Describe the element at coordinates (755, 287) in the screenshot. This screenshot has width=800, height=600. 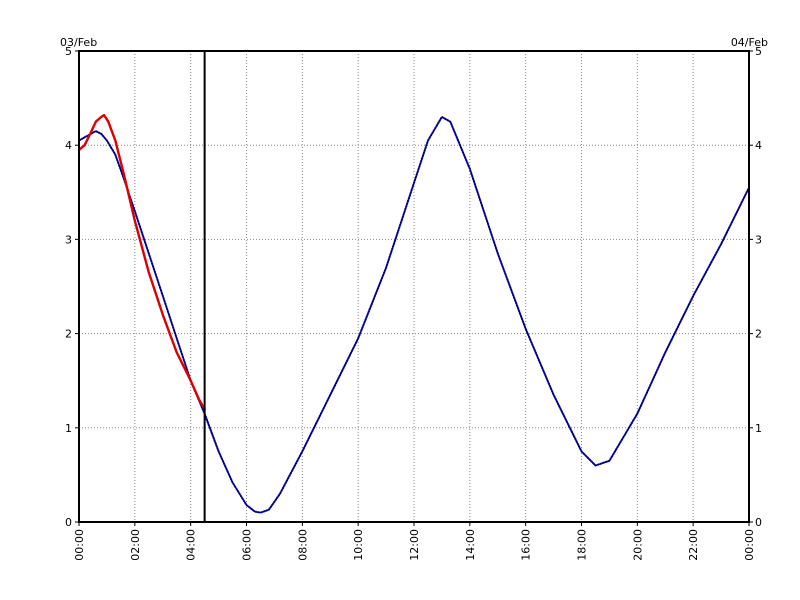
I see `y-axis-right: 0 1 2 3 4 5` at that location.